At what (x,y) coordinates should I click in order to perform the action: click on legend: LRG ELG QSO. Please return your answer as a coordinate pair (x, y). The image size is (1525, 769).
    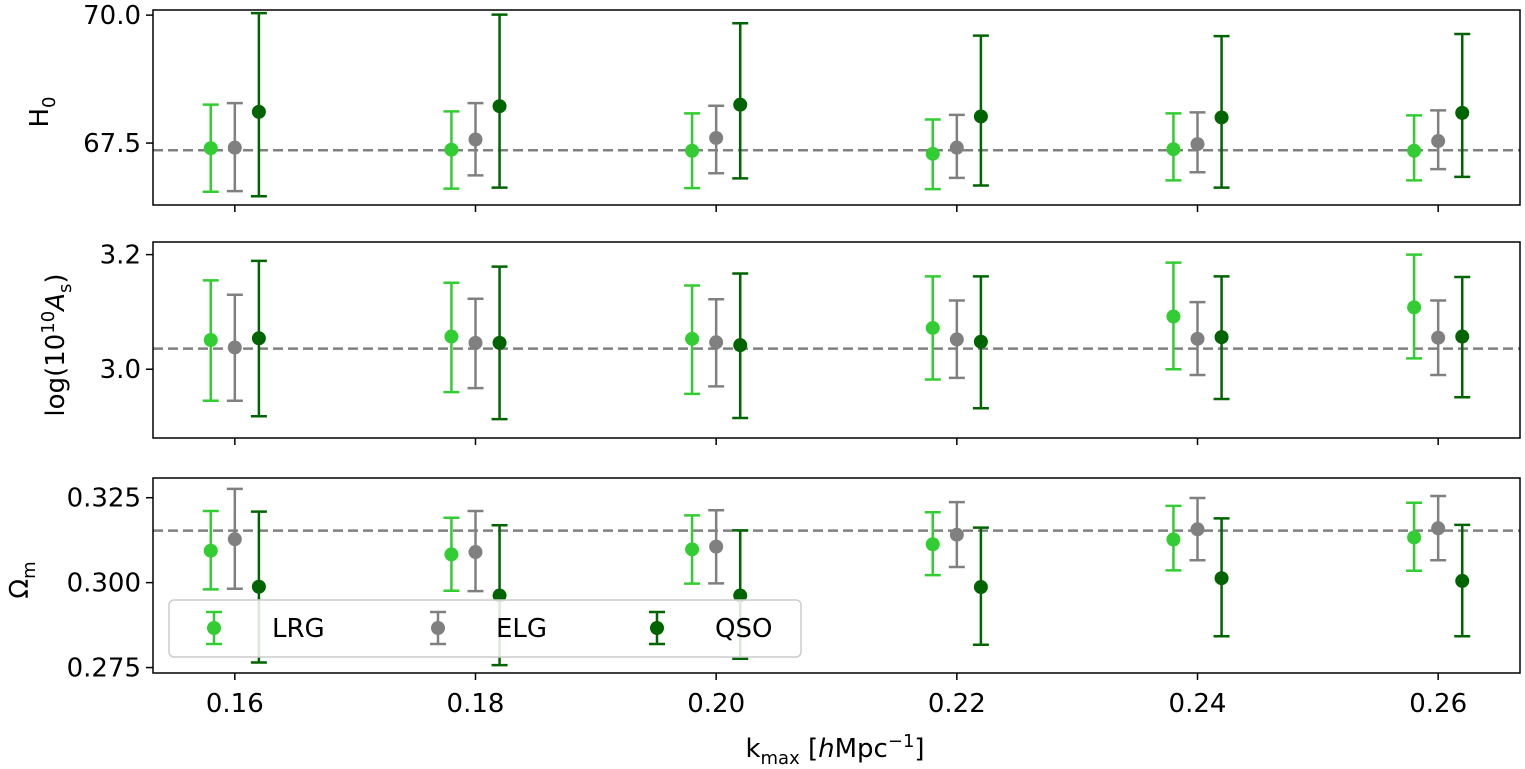
    Looking at the image, I should click on (485, 628).